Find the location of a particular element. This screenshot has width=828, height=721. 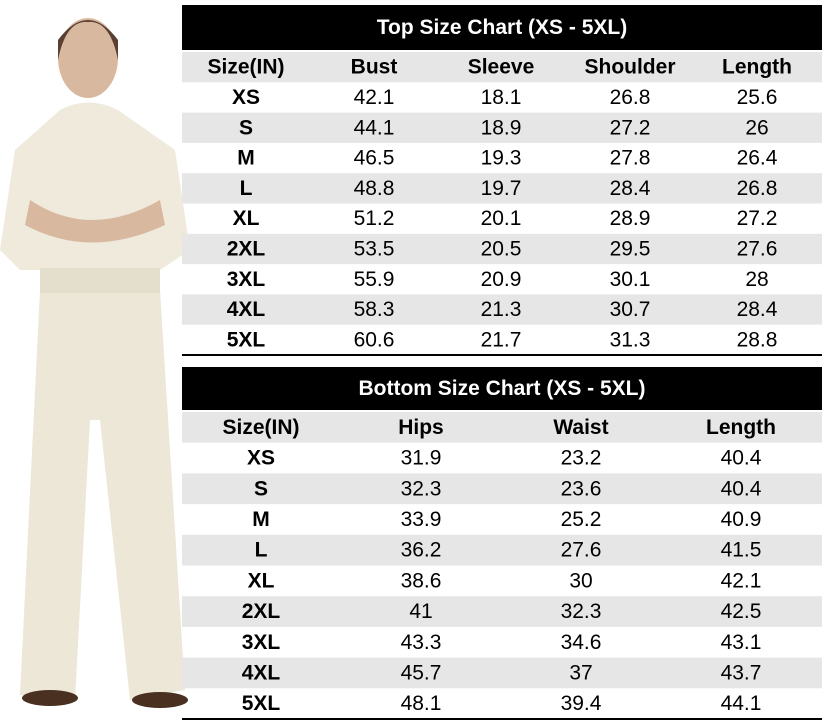

value-cell: 31.9 is located at coordinates (421, 458).